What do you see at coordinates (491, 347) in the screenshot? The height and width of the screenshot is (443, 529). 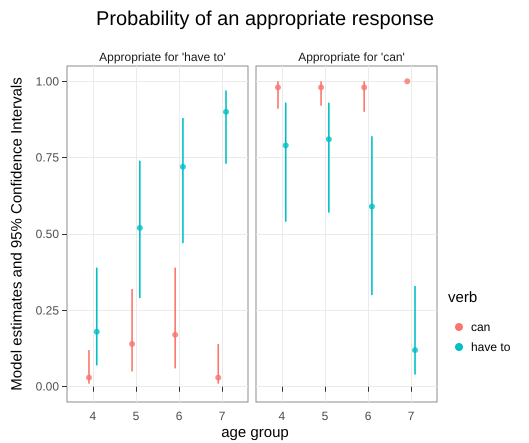 I see `legend-label: have to` at bounding box center [491, 347].